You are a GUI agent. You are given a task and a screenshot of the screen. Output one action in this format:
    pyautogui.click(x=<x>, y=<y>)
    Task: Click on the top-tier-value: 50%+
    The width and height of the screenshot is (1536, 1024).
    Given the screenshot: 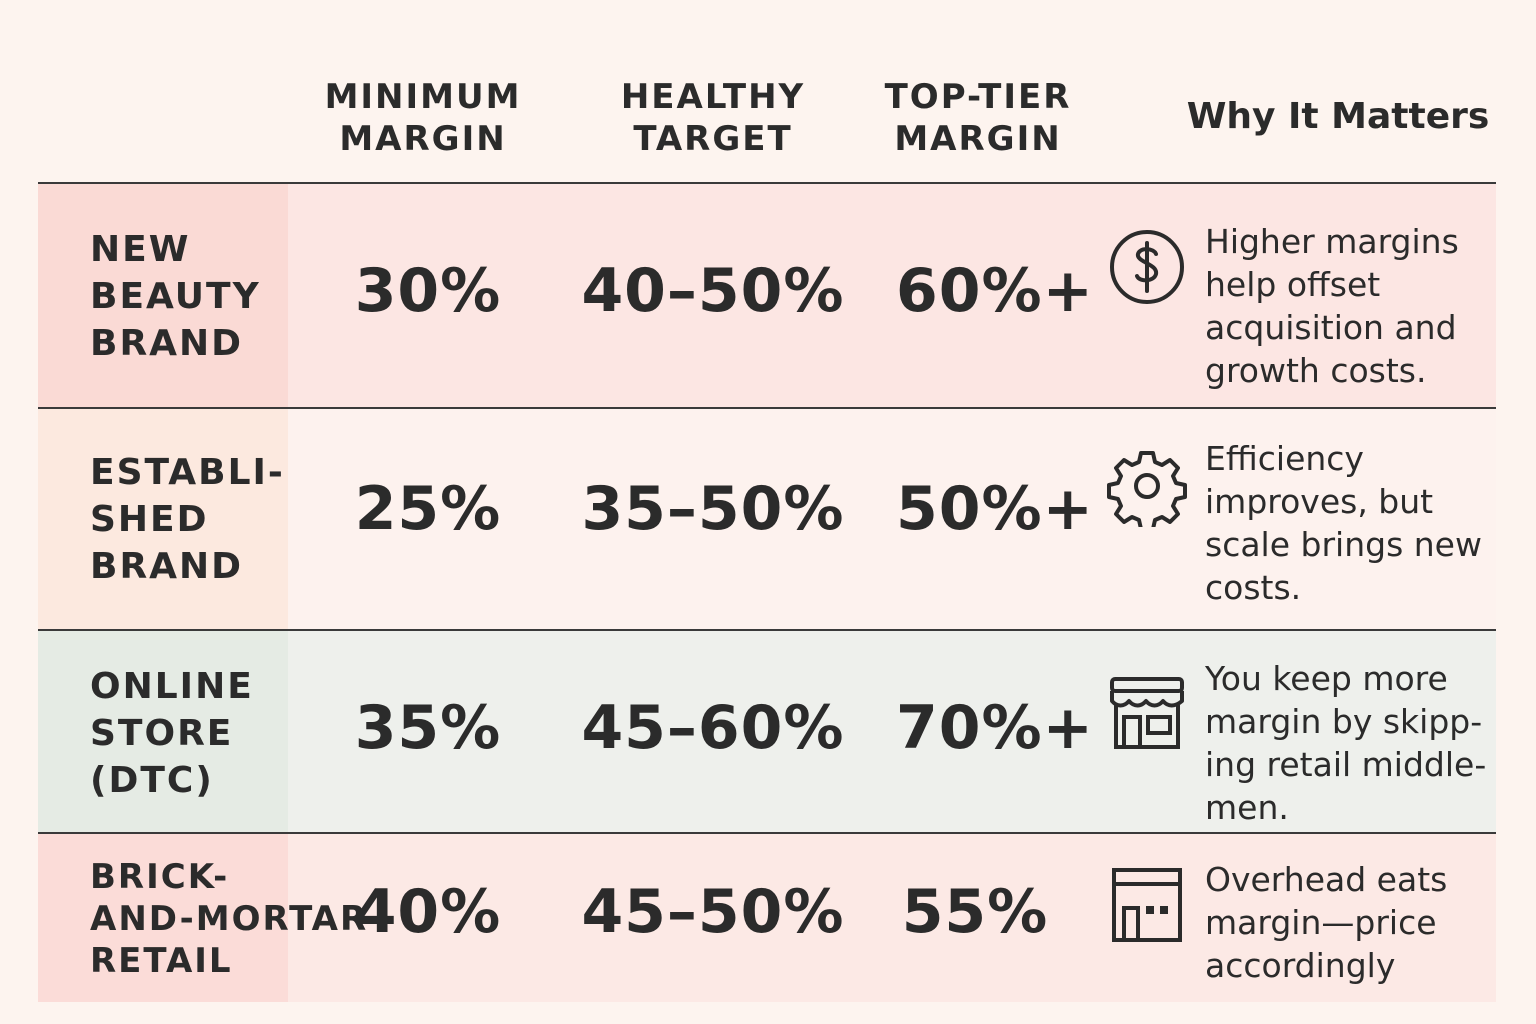 What is the action you would take?
    pyautogui.click(x=995, y=509)
    